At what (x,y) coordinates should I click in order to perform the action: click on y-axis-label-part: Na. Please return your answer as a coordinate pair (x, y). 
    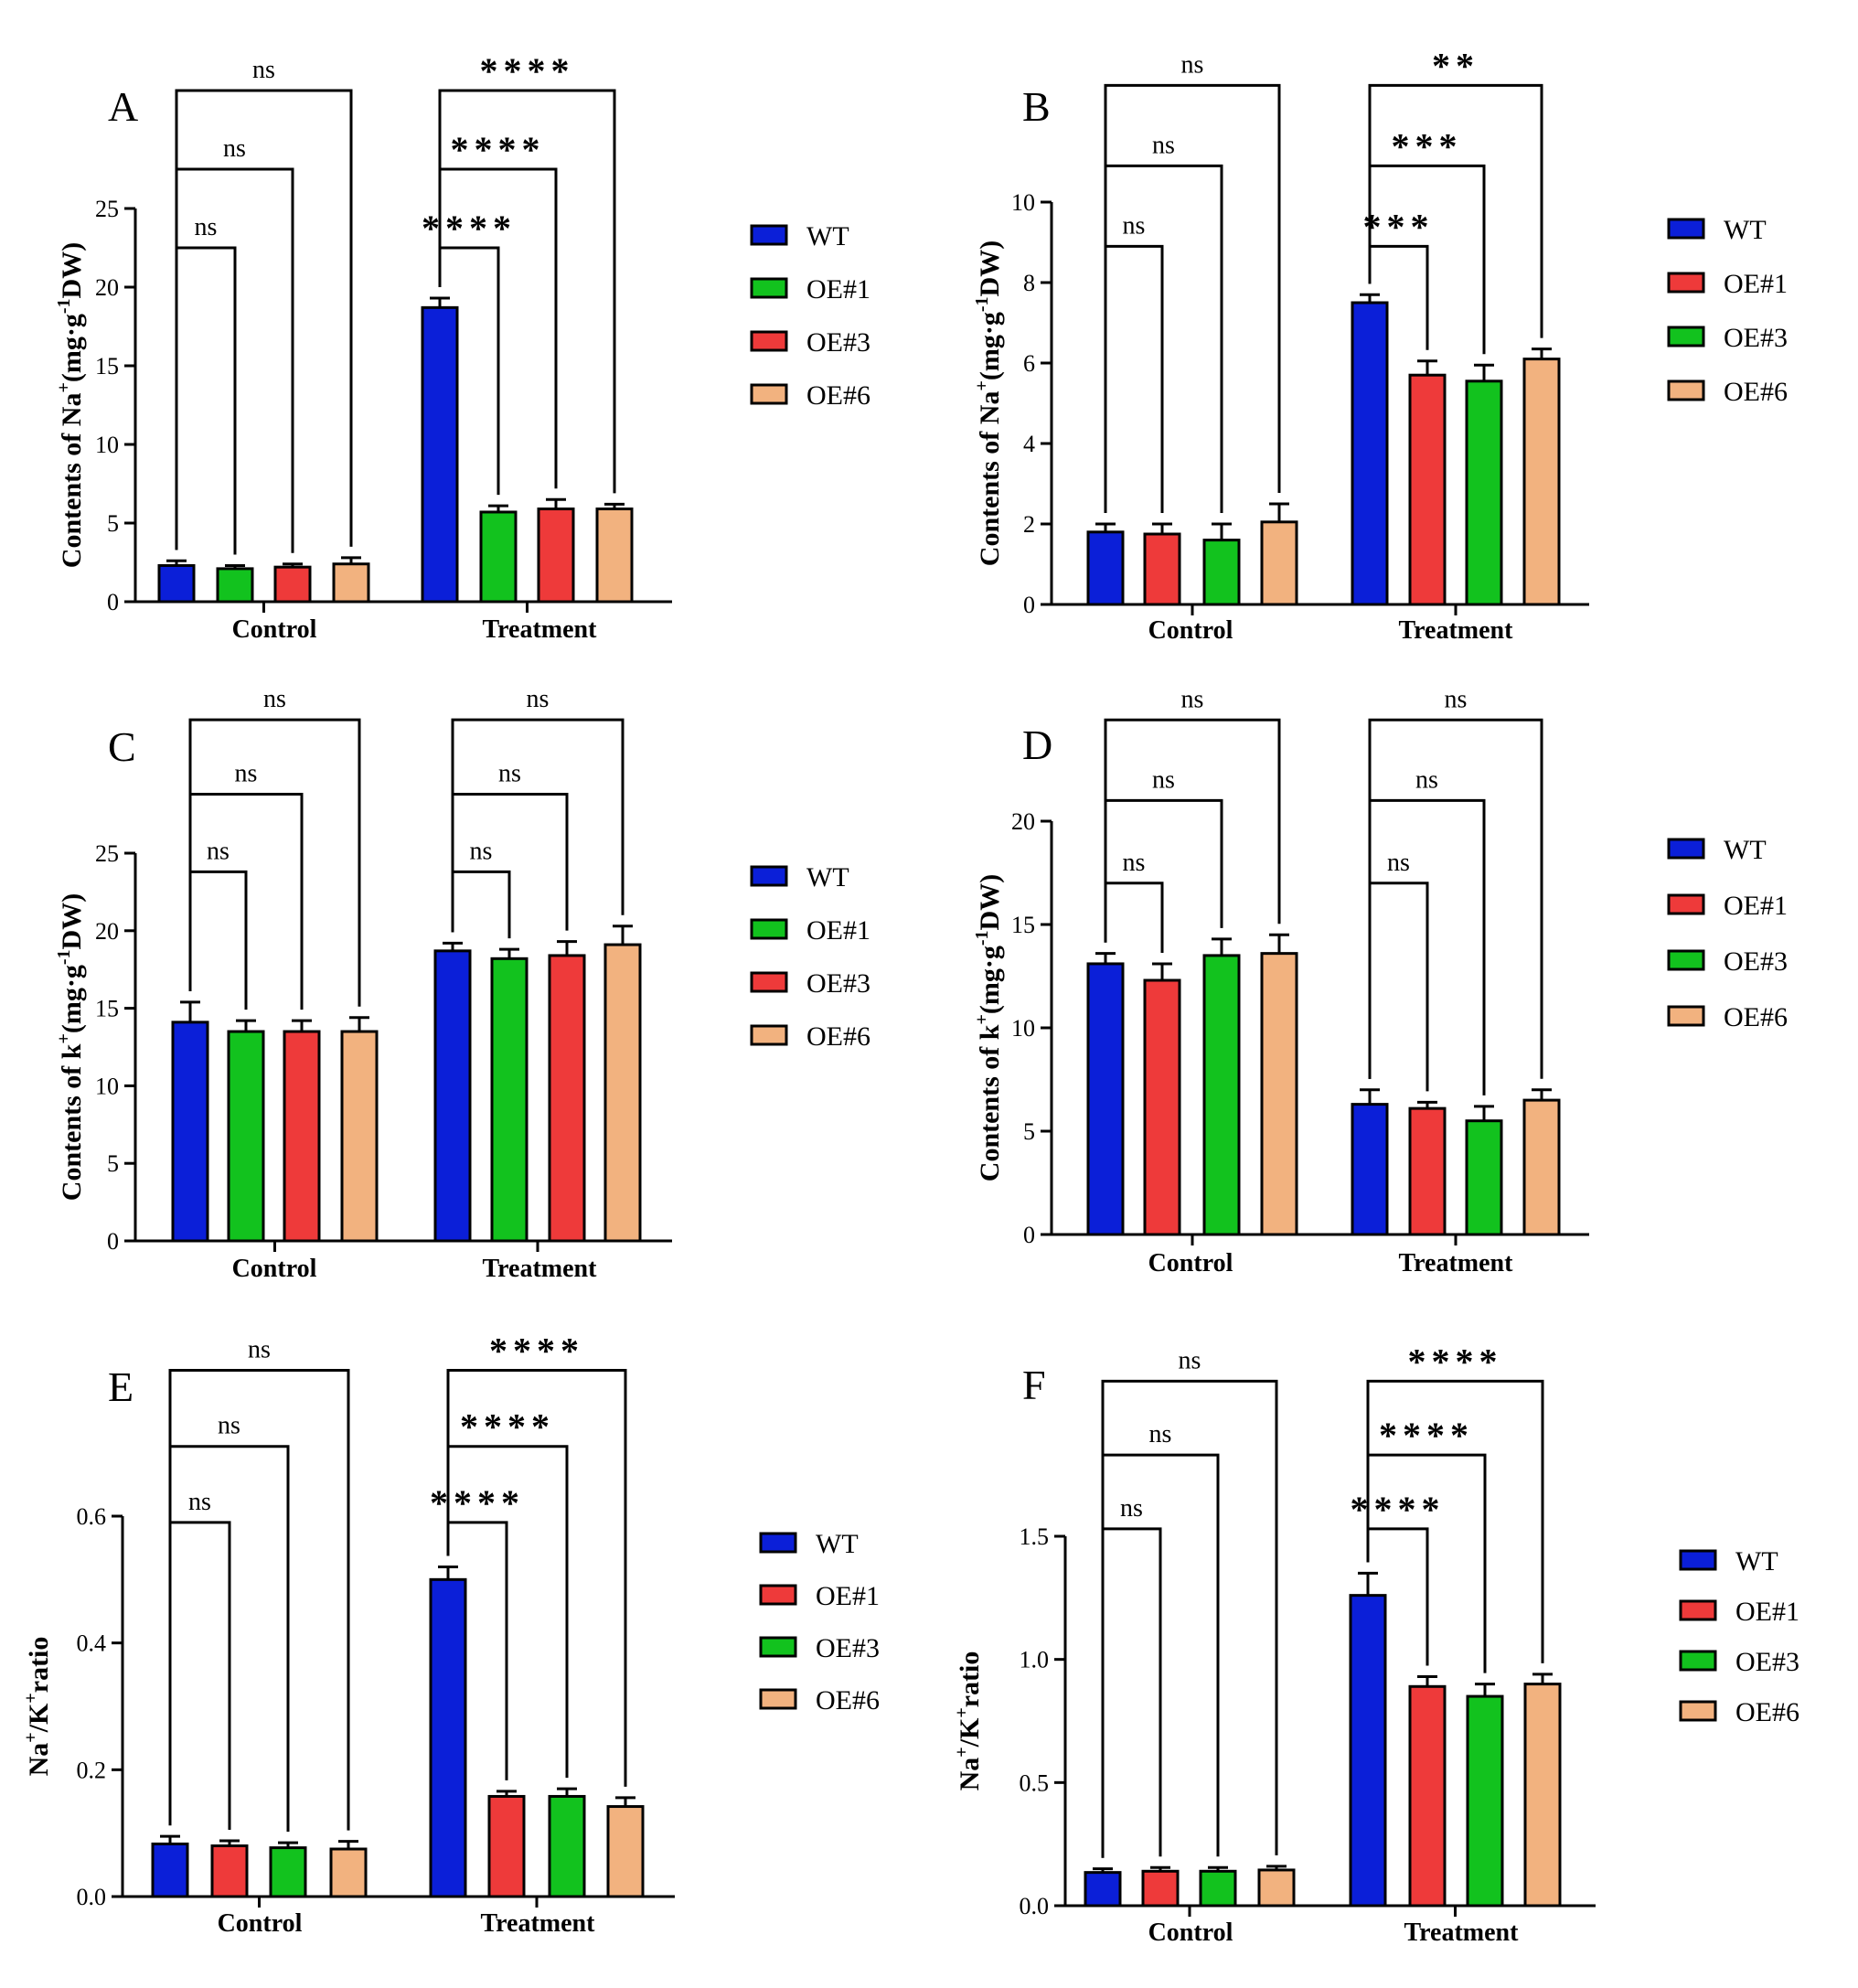
    Looking at the image, I should click on (39, 1760).